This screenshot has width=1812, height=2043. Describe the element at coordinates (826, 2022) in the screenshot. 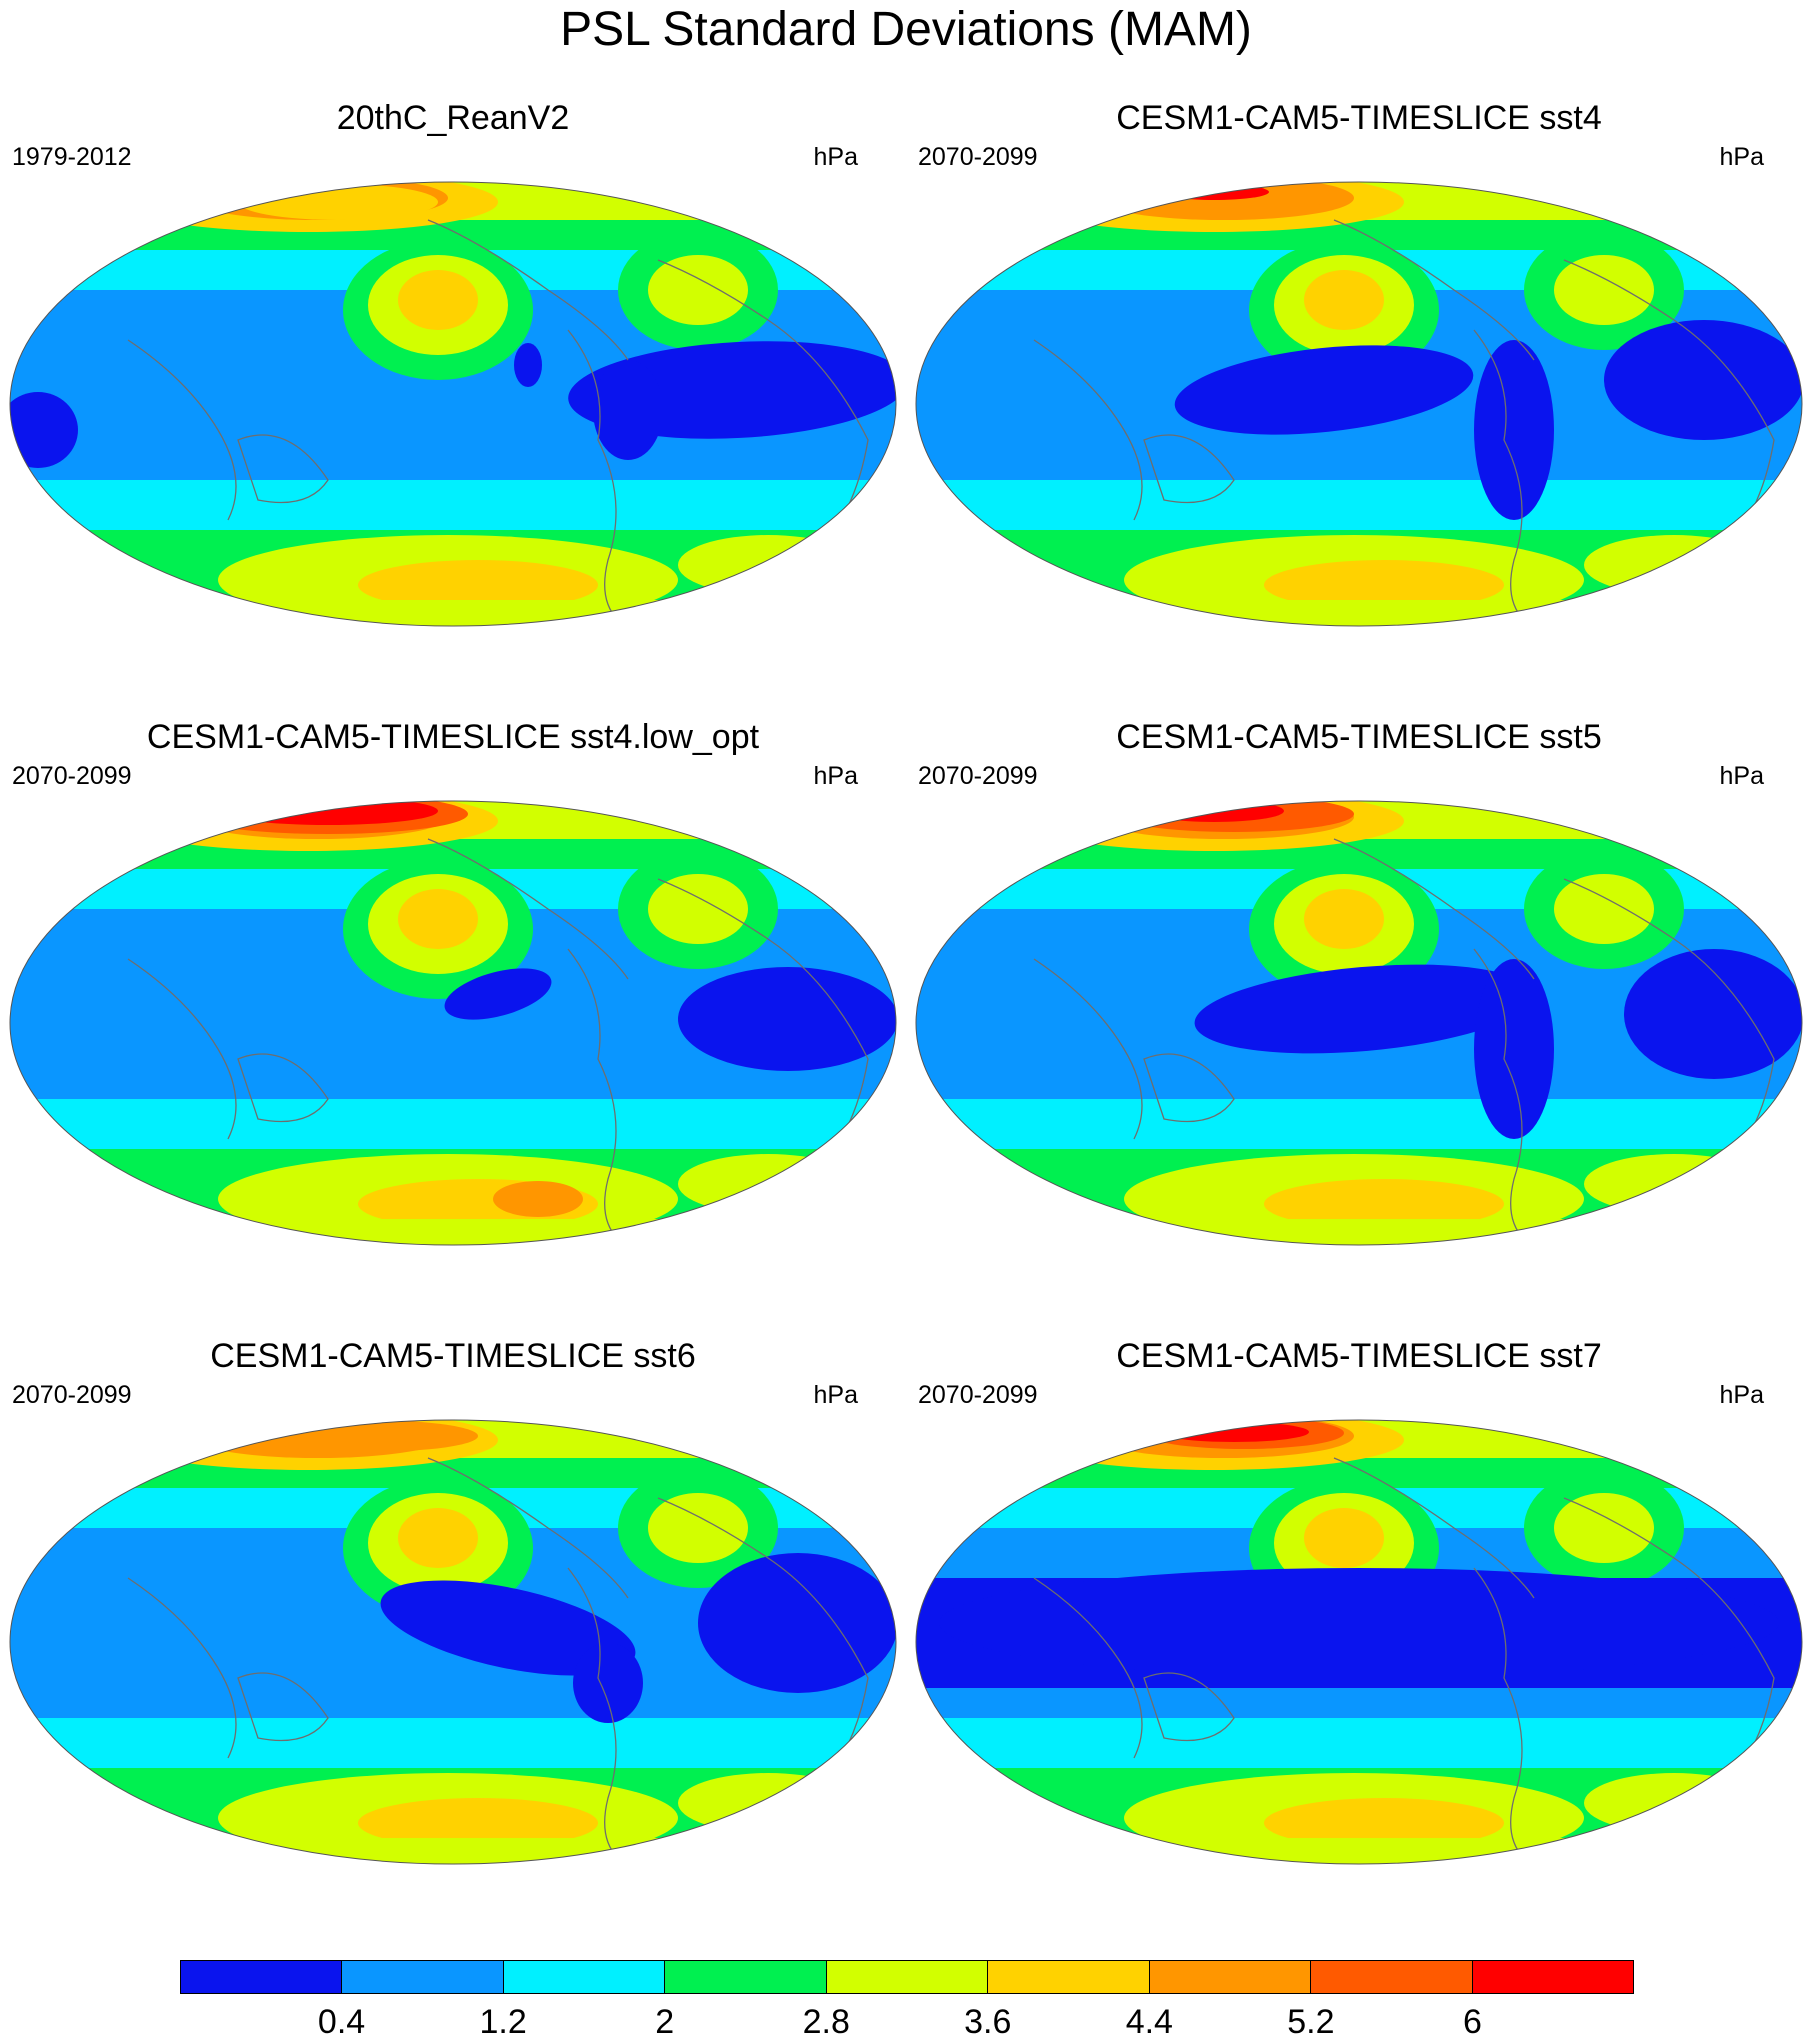

I see `colorbar-label: 2.8` at that location.